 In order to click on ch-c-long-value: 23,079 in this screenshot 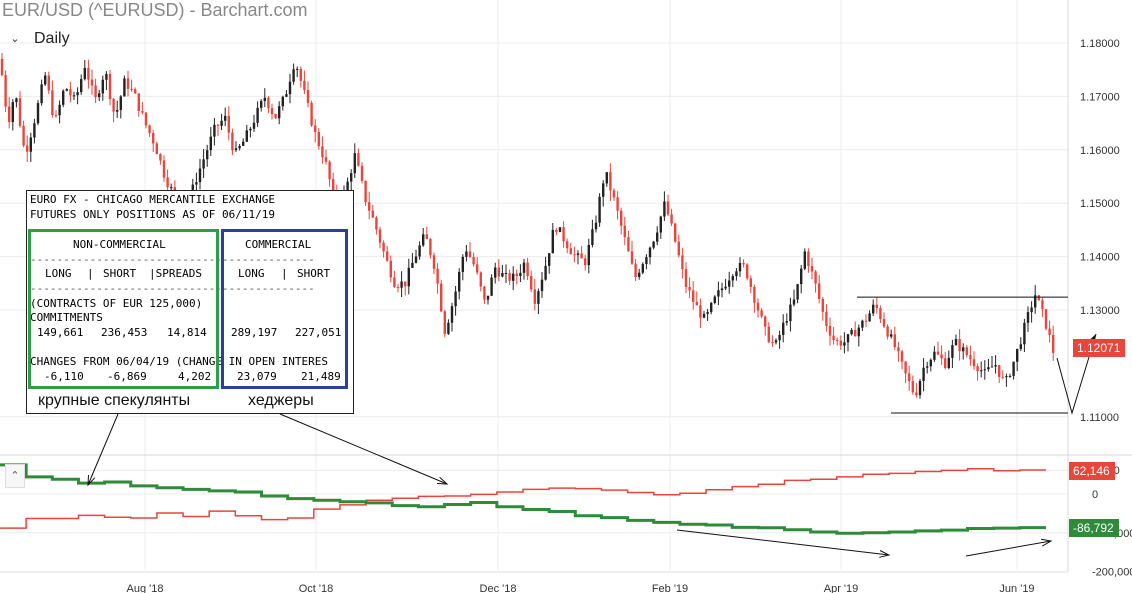, I will do `click(257, 376)`.